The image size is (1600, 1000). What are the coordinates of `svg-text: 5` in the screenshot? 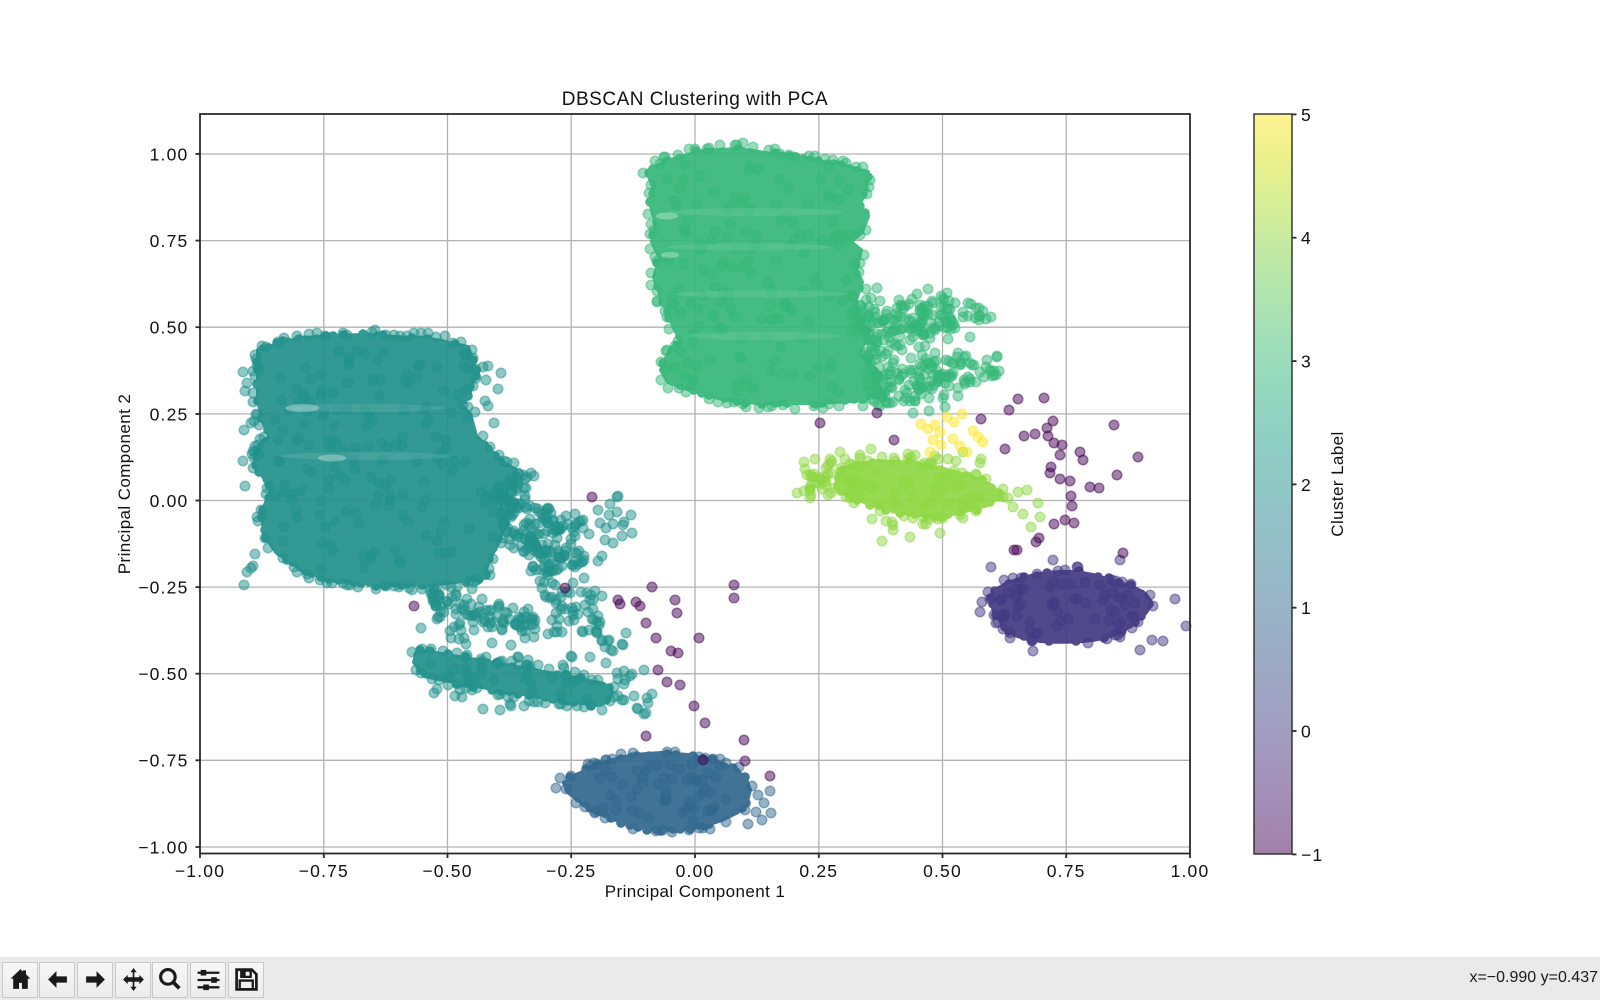 It's located at (1306, 115).